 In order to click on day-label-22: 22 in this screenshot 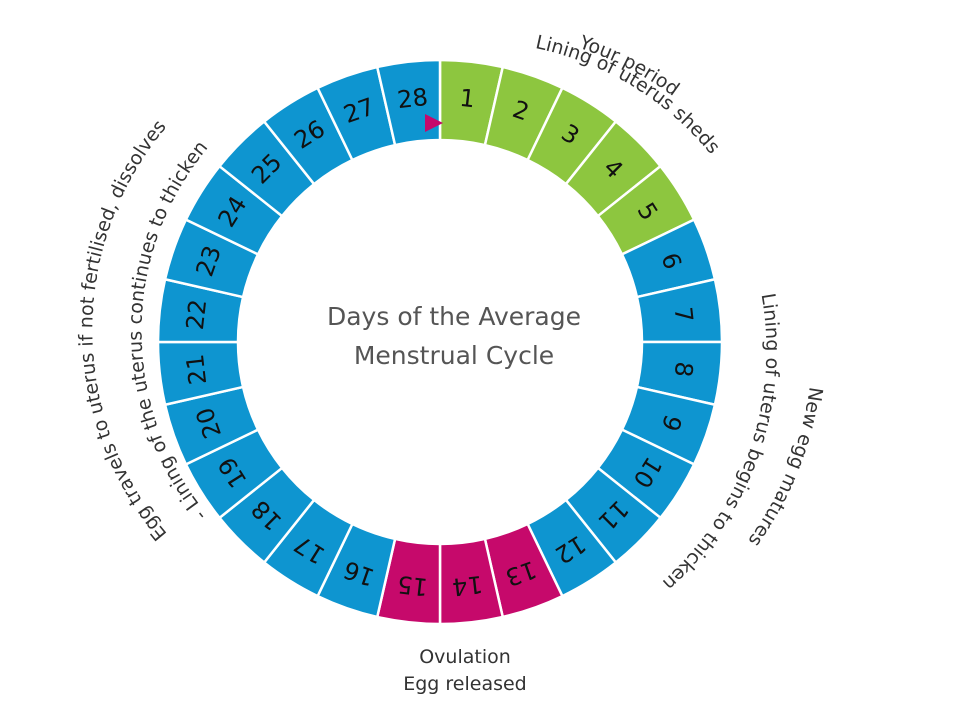, I will do `click(196, 314)`.